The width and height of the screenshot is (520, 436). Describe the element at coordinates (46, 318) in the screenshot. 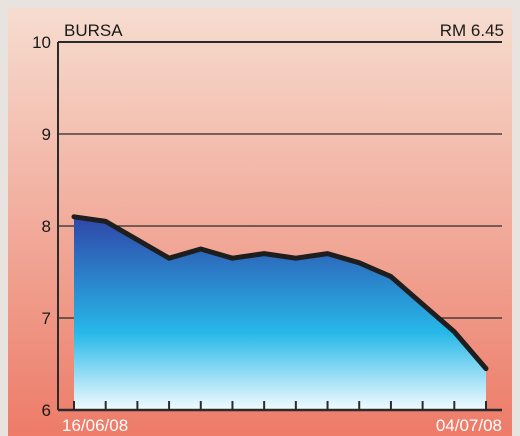

I see `y-tick-label-7: 7` at that location.